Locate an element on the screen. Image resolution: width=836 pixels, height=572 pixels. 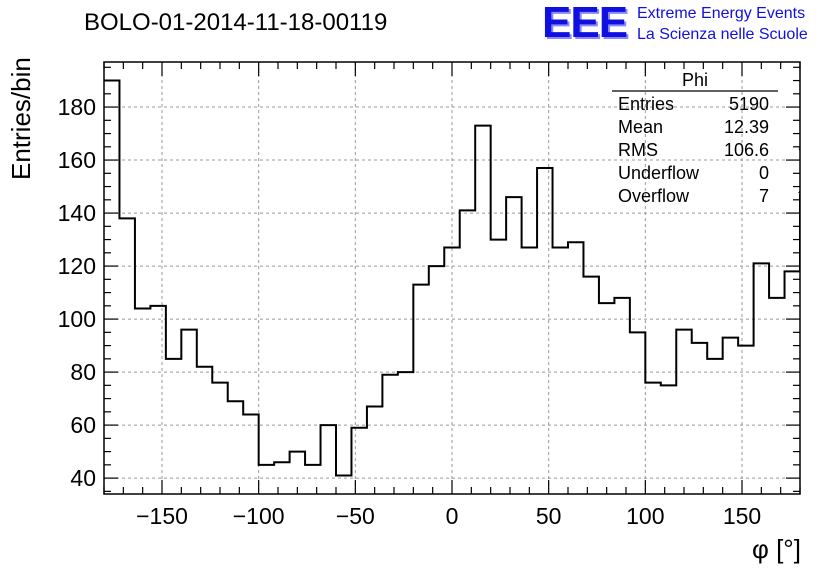
stats-row-label: Mean is located at coordinates (640, 127).